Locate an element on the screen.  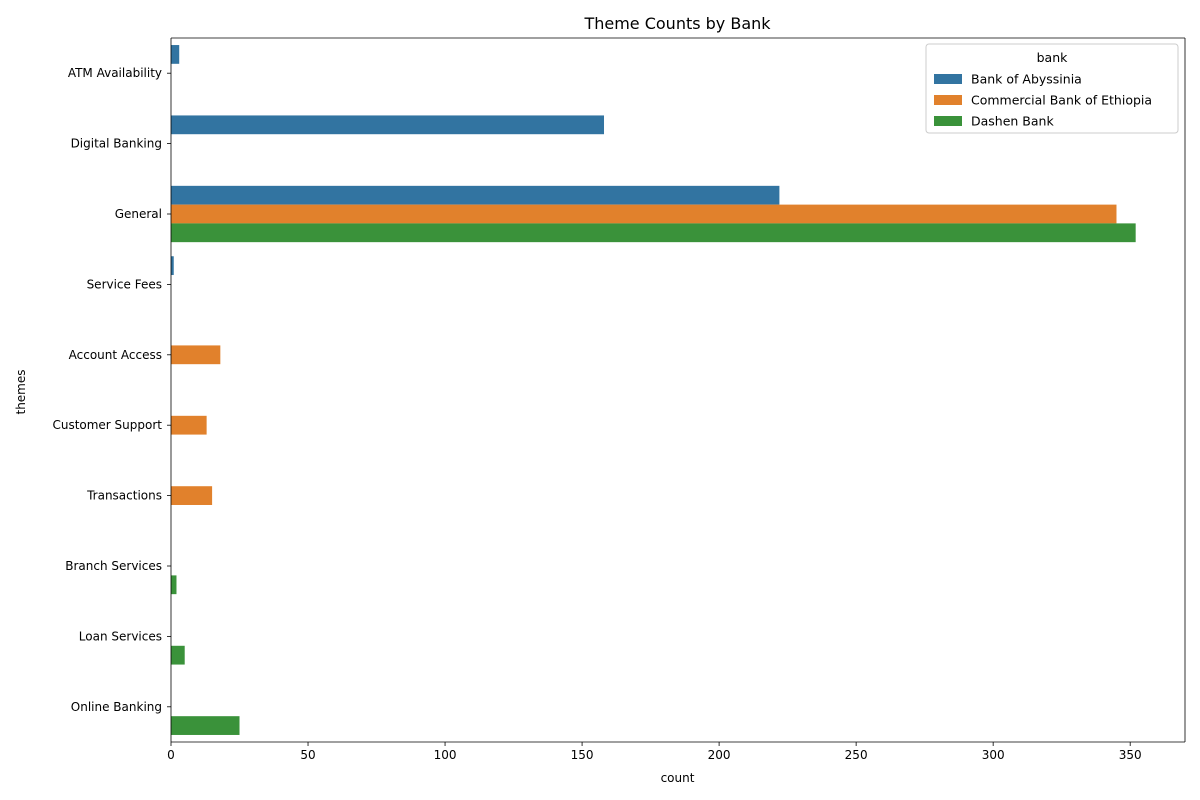
legend-box is located at coordinates (1052, 88).